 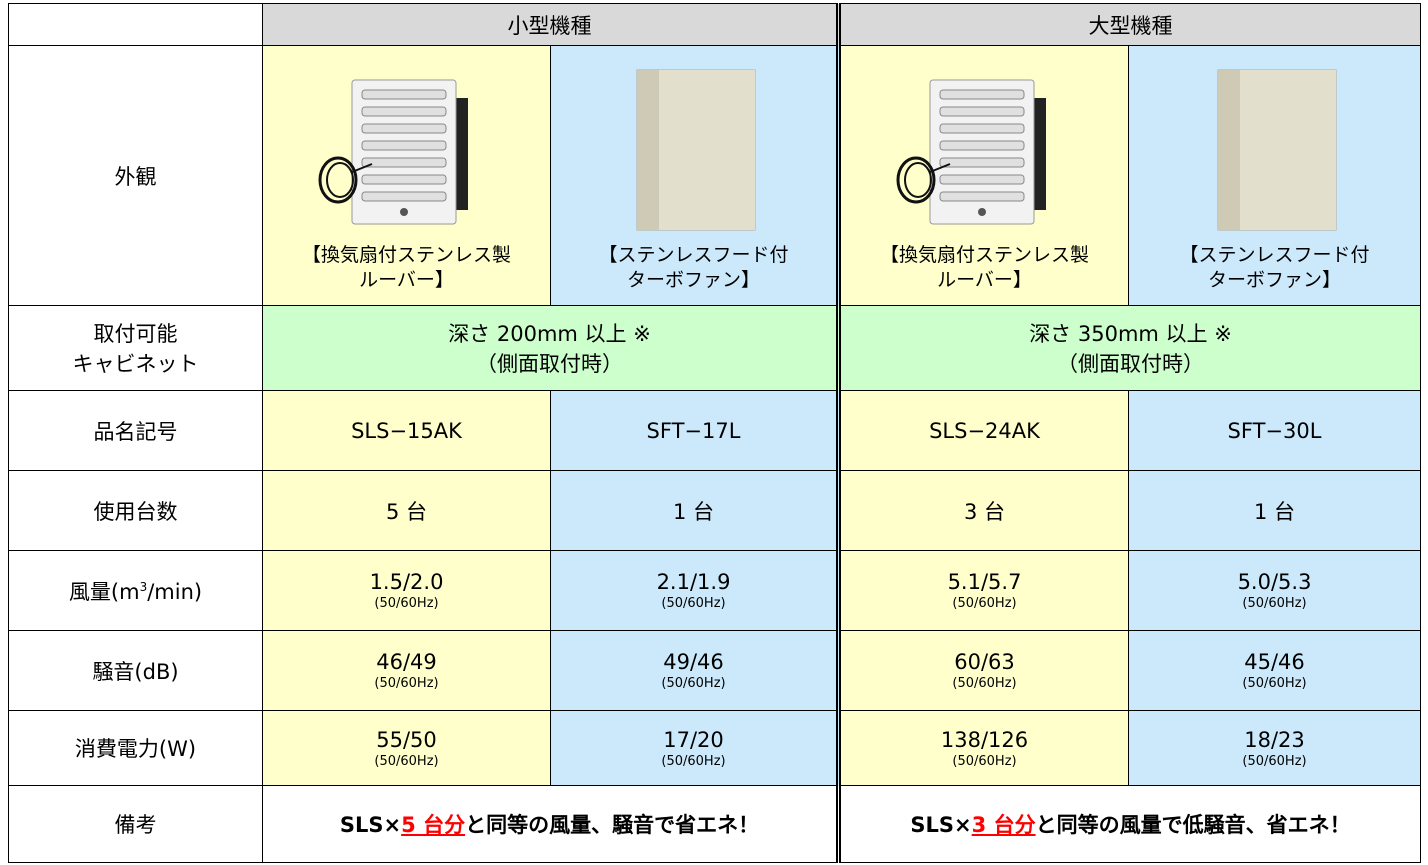 What do you see at coordinates (135, 510) in the screenshot?
I see `row-label: 使用台数` at bounding box center [135, 510].